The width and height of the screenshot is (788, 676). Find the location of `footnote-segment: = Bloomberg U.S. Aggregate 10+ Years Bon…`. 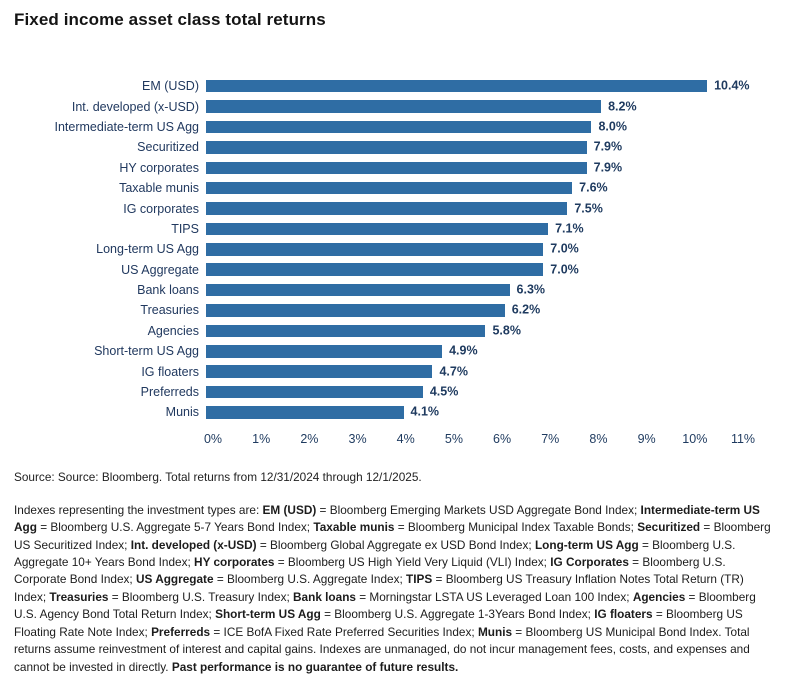

footnote-segment: = Bloomberg U.S. Aggregate 10+ Years Bon… is located at coordinates (375, 553).